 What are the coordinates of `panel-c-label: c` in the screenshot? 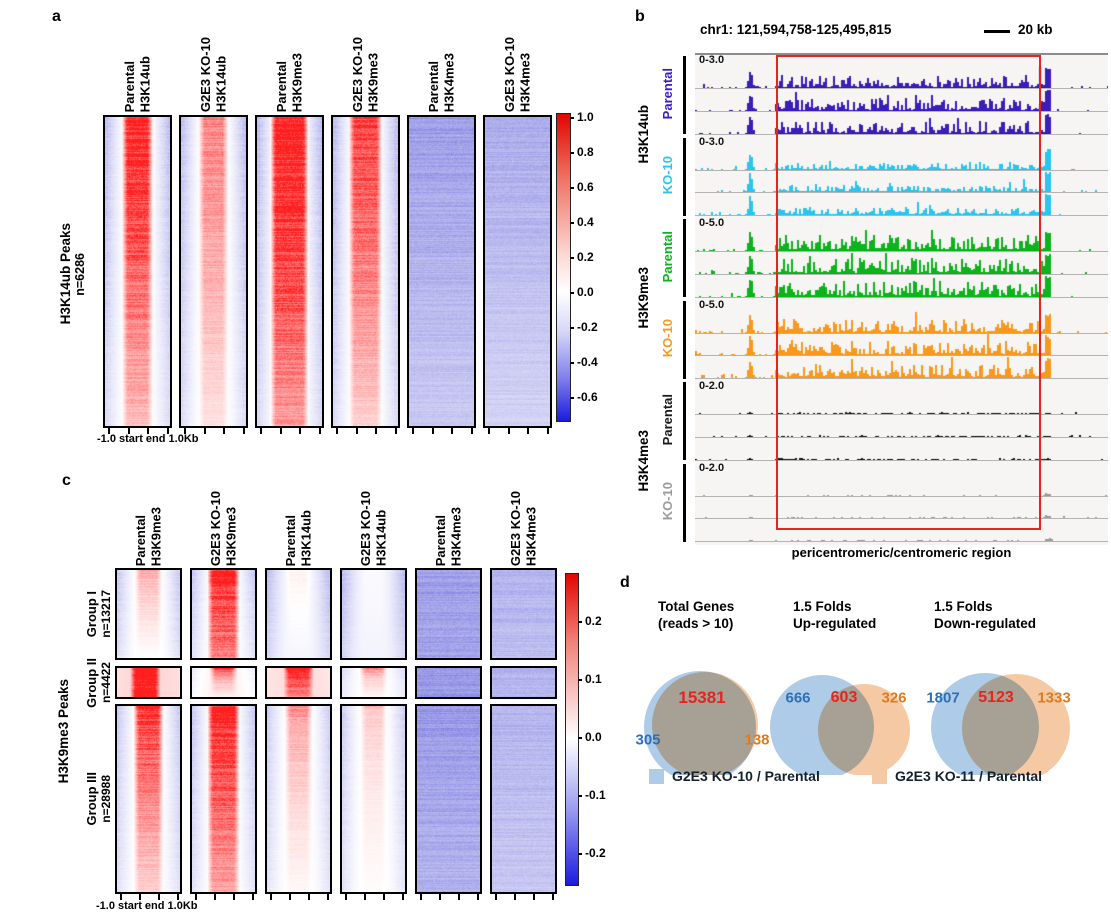 It's located at (66, 480).